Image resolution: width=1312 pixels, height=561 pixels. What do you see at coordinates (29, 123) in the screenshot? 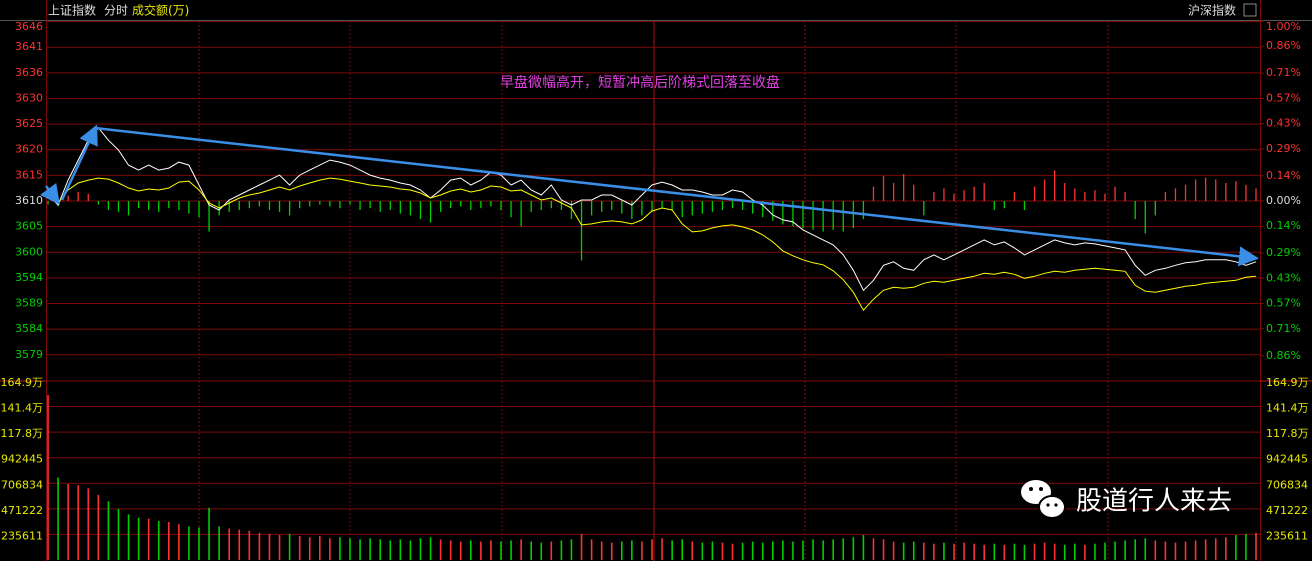
I see `y-tick-label: 3625` at bounding box center [29, 123].